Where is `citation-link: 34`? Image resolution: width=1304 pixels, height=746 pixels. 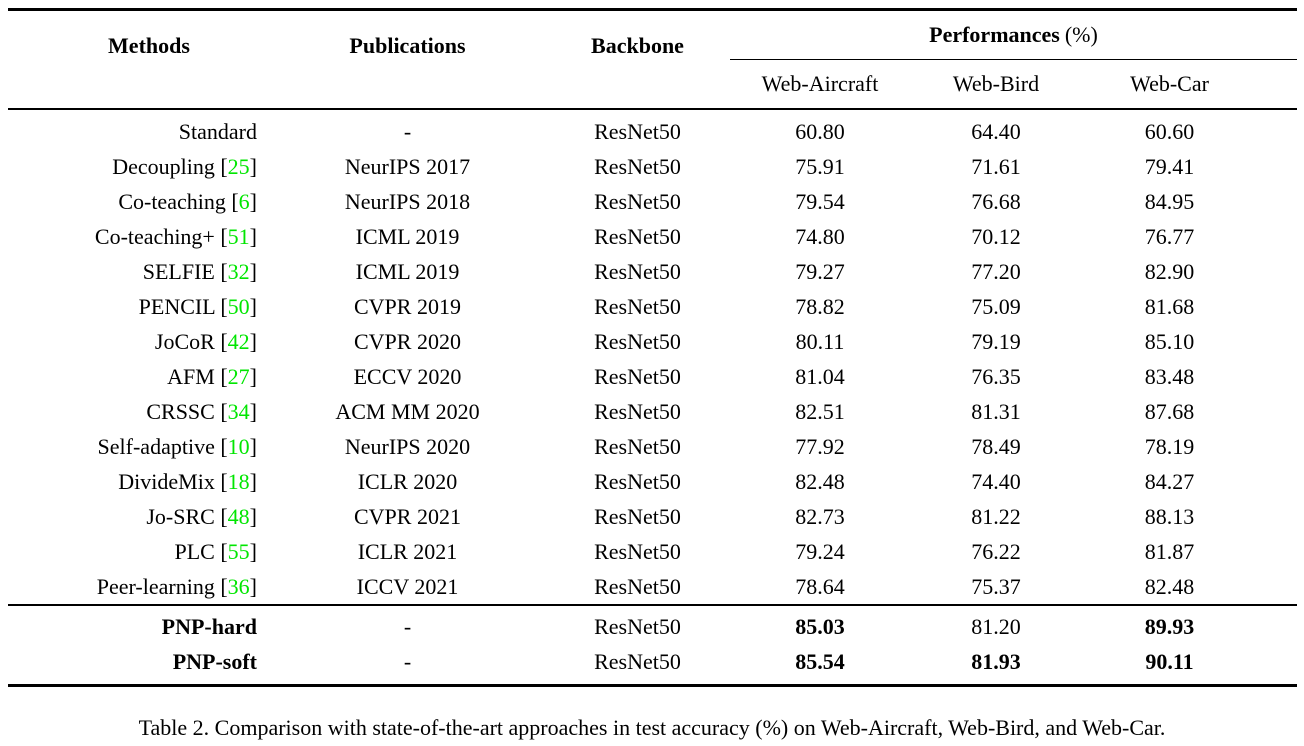 citation-link: 34 is located at coordinates (238, 411).